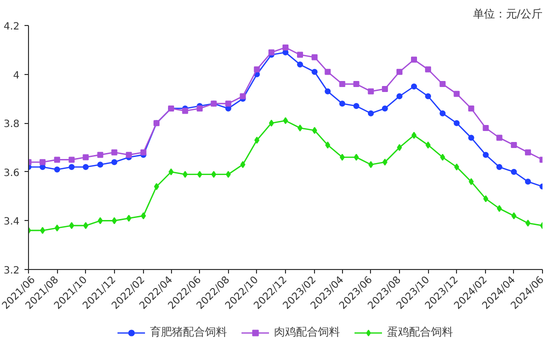 Image resolution: width=560 pixels, height=348 pixels. What do you see at coordinates (12, 124) in the screenshot?
I see `y-tick-label: 3.8` at bounding box center [12, 124].